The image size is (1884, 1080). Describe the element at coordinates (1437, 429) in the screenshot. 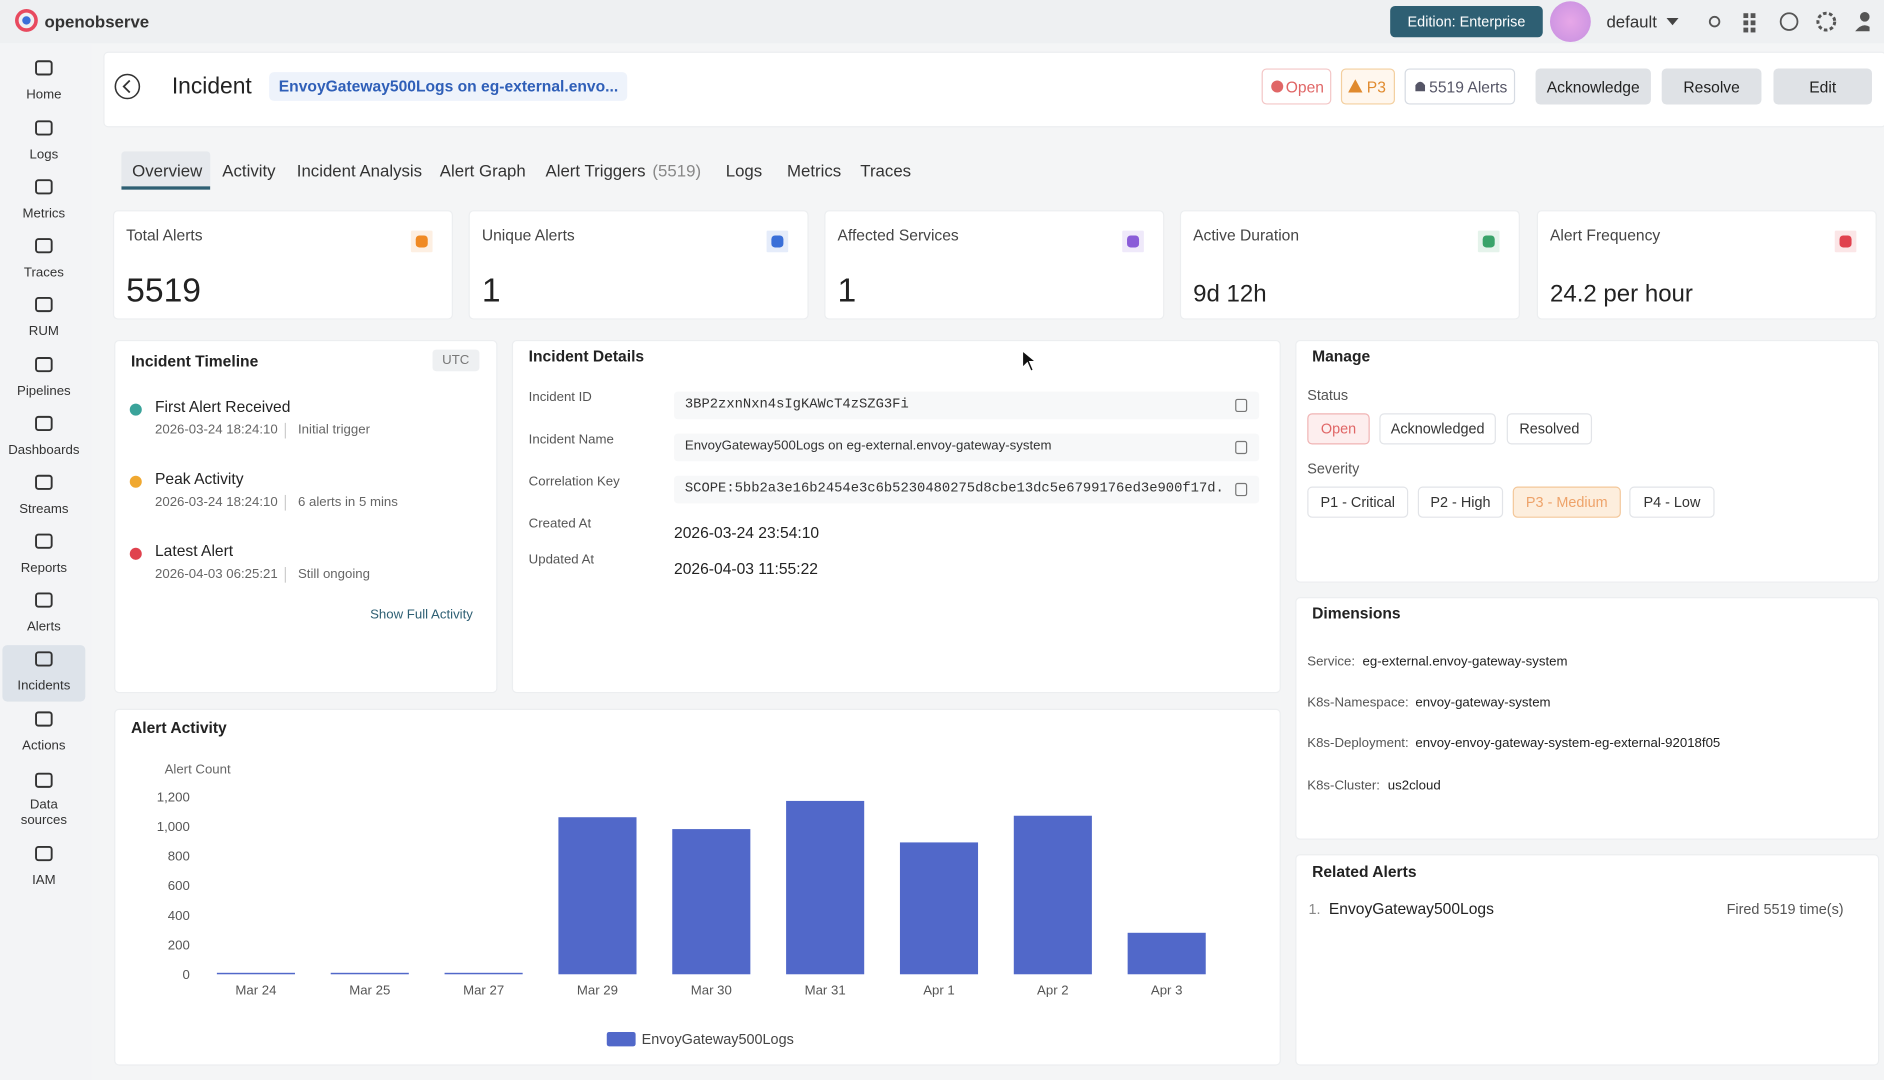

I see `status-option: Acknowledged` at that location.